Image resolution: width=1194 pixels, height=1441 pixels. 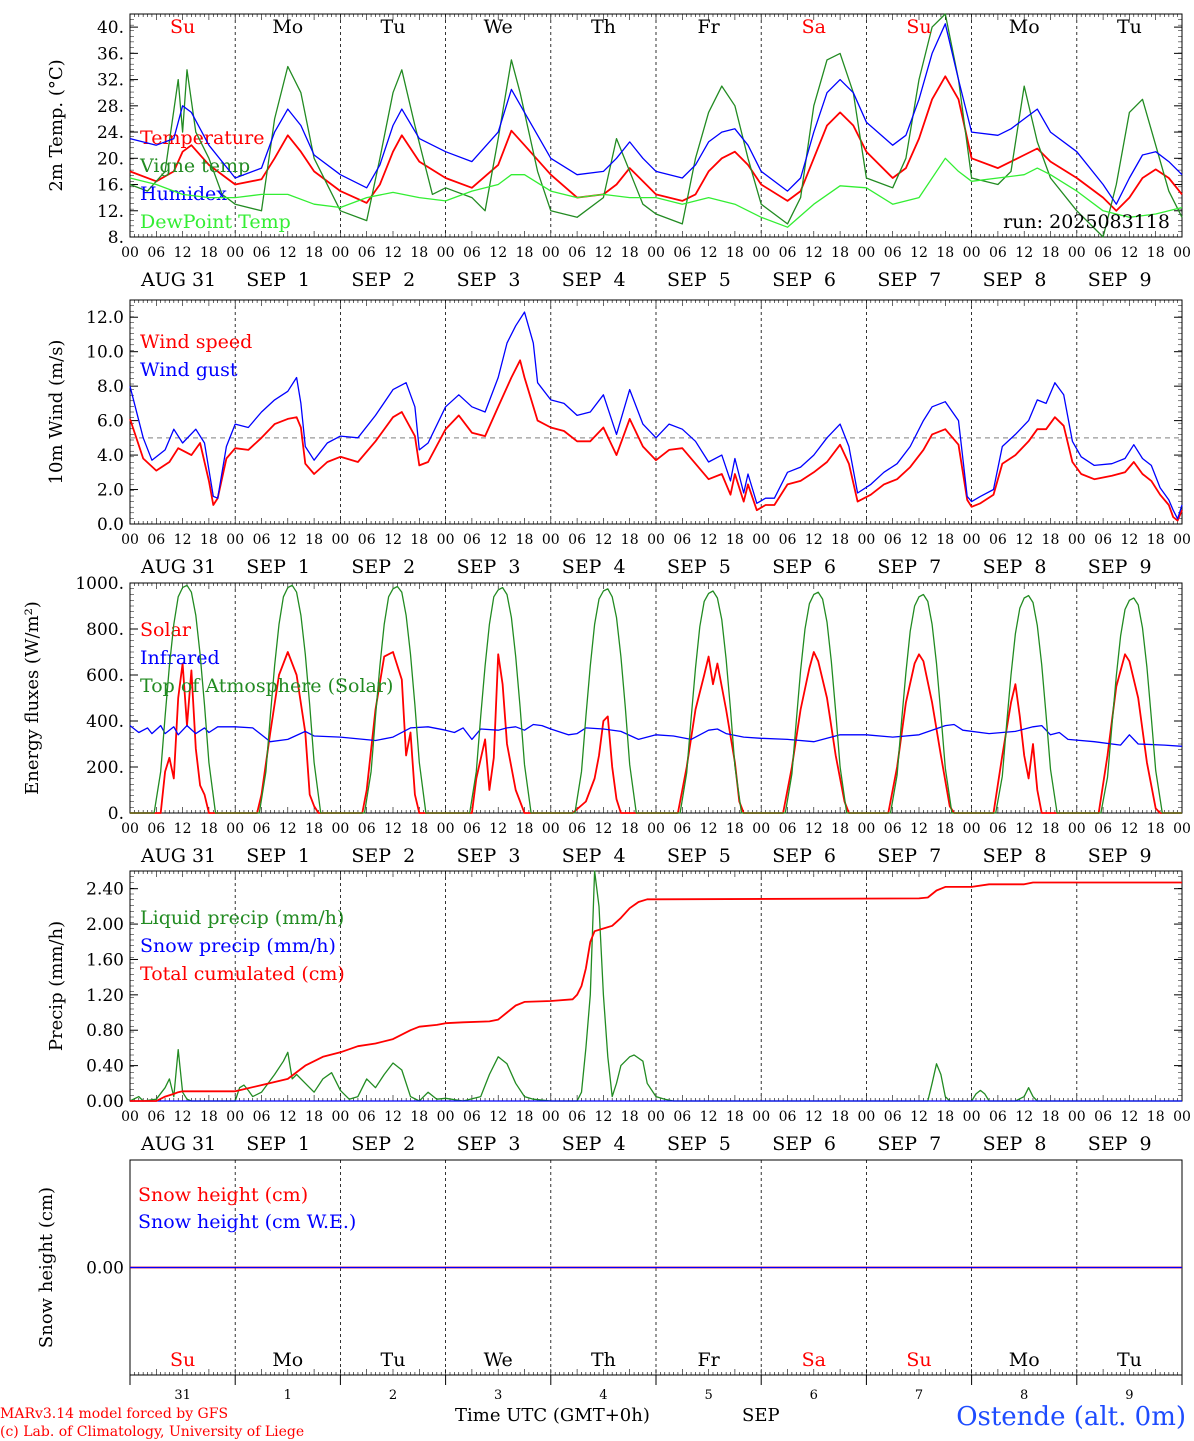 What do you see at coordinates (814, 27) in the screenshot?
I see `weekday-label-top: Sa` at bounding box center [814, 27].